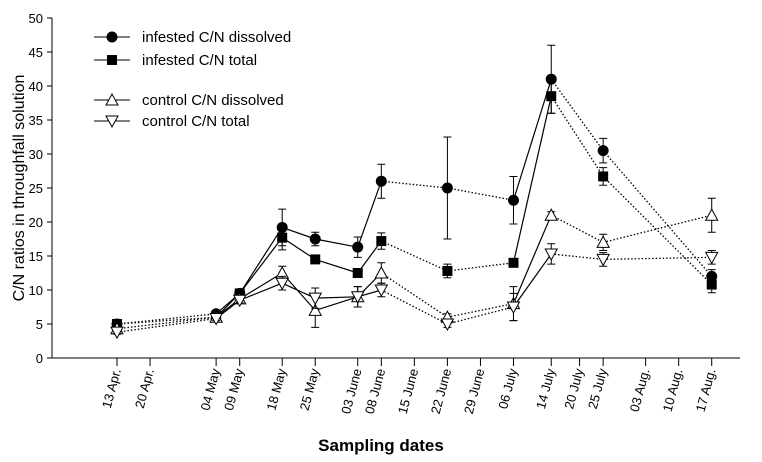 This screenshot has width=762, height=462. What do you see at coordinates (36, 154) in the screenshot?
I see `y-tick-label: 30` at bounding box center [36, 154].